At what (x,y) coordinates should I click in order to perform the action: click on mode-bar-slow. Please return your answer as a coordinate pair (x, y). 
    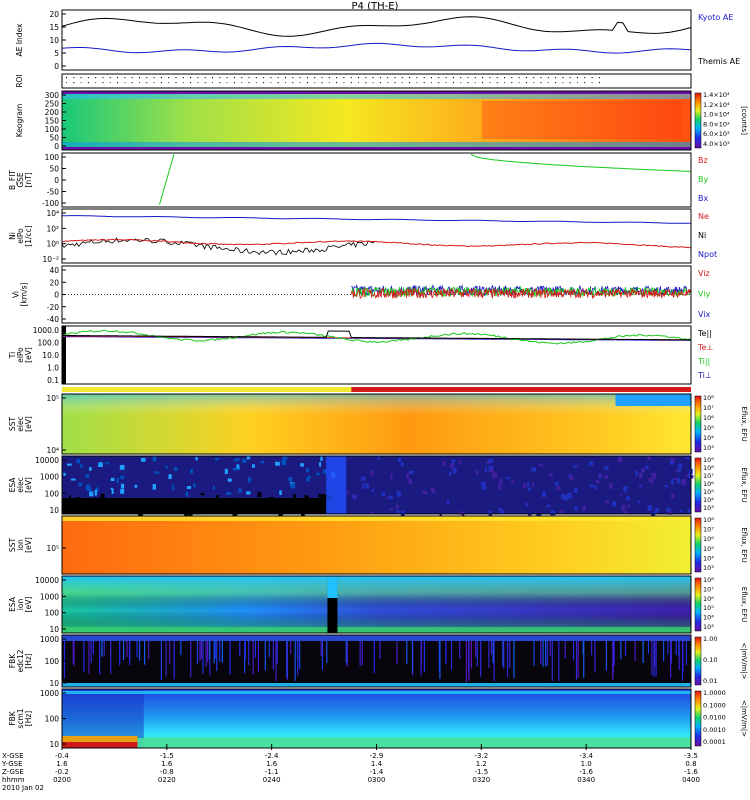
    Looking at the image, I should click on (207, 389).